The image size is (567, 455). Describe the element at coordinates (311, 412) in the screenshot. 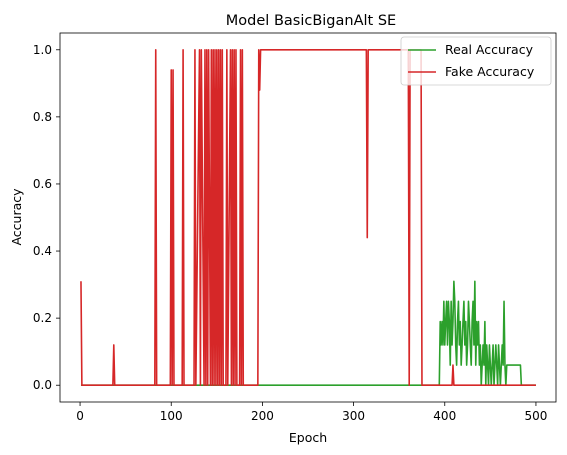

I see `x-axis: 0 100 200 300 400 500` at that location.